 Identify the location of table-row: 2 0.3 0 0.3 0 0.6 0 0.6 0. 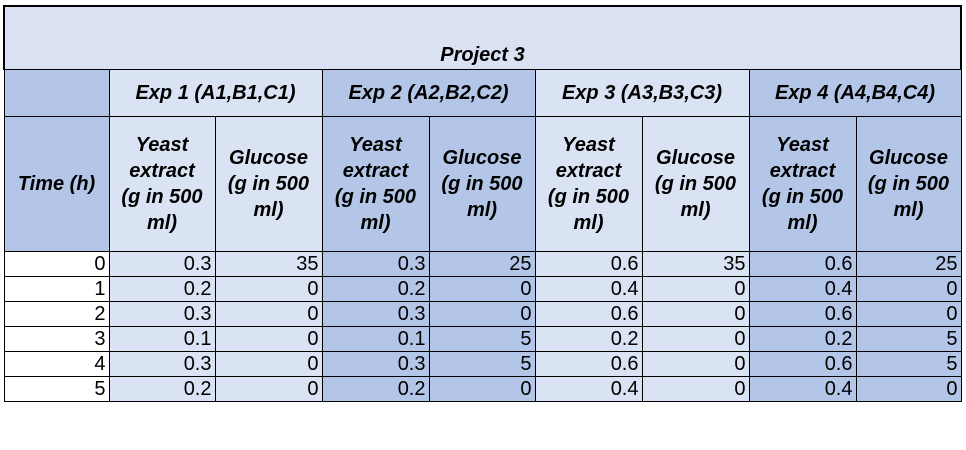
(482, 314).